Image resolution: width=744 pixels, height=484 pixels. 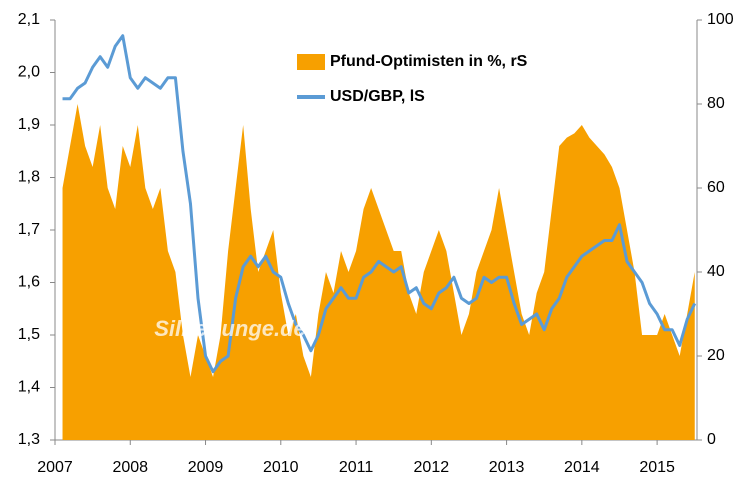 I want to click on x-tick-label: 2013, so click(x=507, y=467).